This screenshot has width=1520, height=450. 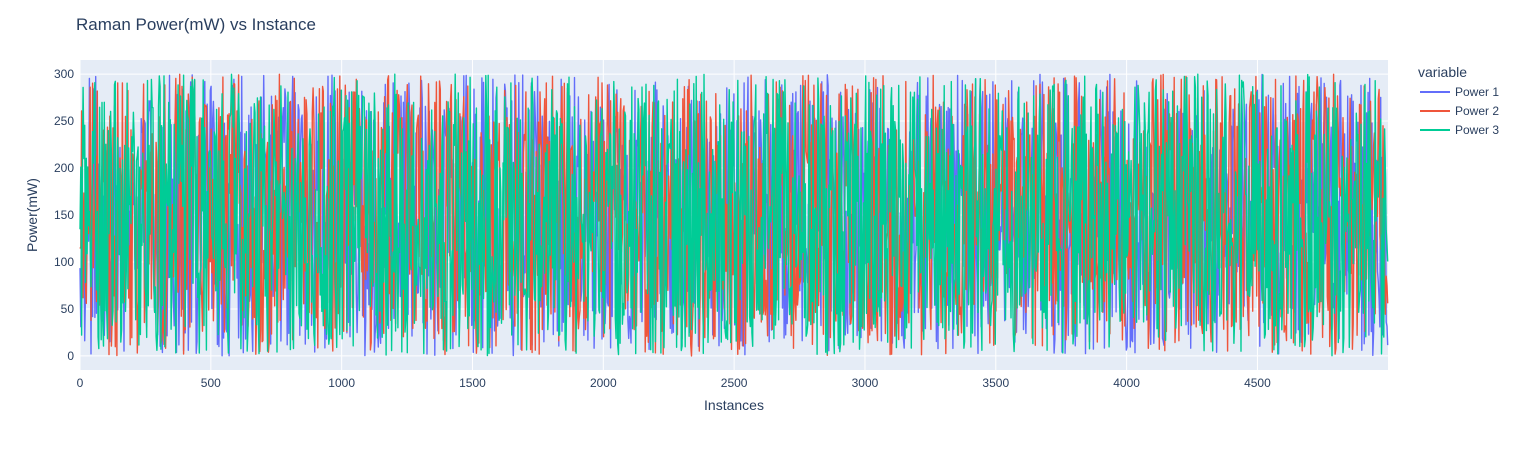 What do you see at coordinates (64, 262) in the screenshot?
I see `y-tick-label: 100` at bounding box center [64, 262].